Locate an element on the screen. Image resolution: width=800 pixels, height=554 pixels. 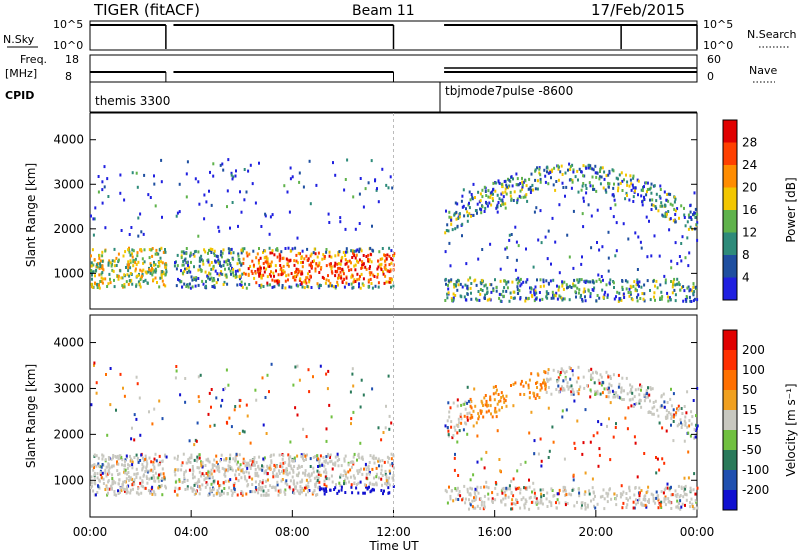
y-tick-label: 1000 is located at coordinates (68, 480).